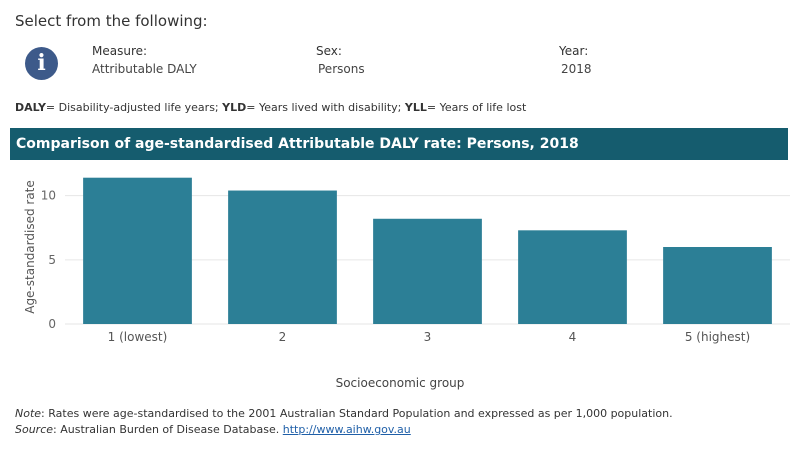 The height and width of the screenshot is (450, 800). What do you see at coordinates (283, 337) in the screenshot?
I see `x-tick-label: 2` at bounding box center [283, 337].